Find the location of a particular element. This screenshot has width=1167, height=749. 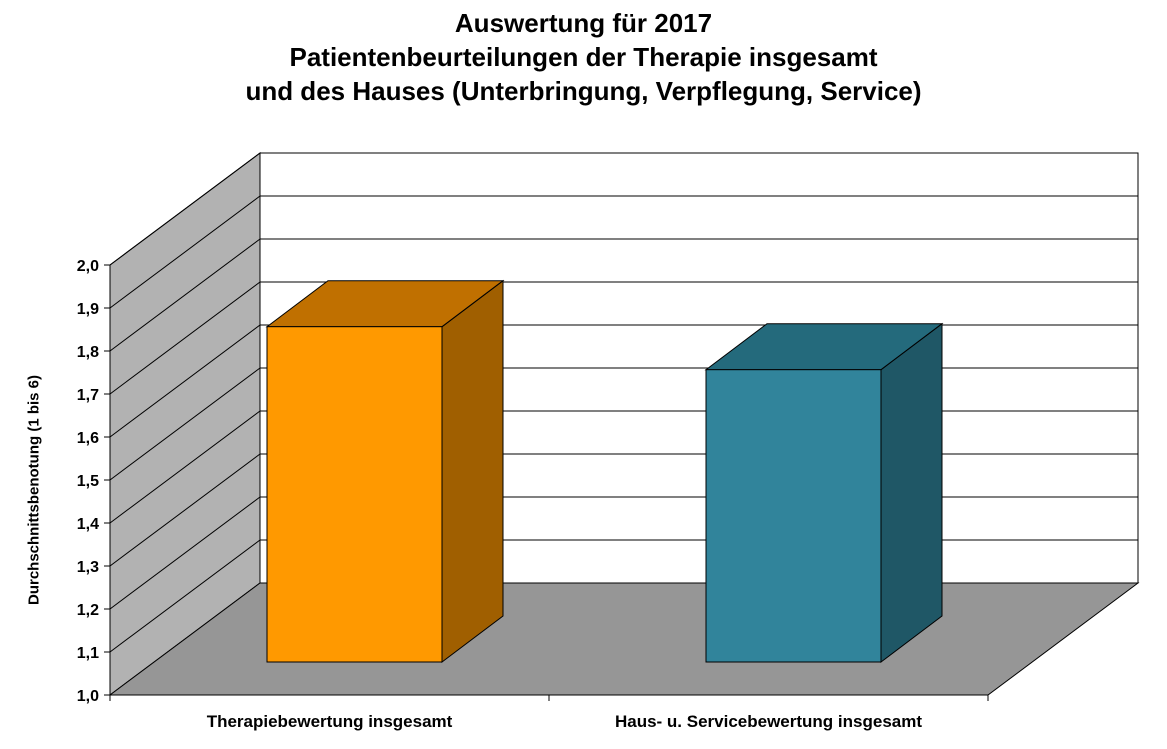

x-category-label: Therapiebewertung insgesamt is located at coordinates (330, 721).